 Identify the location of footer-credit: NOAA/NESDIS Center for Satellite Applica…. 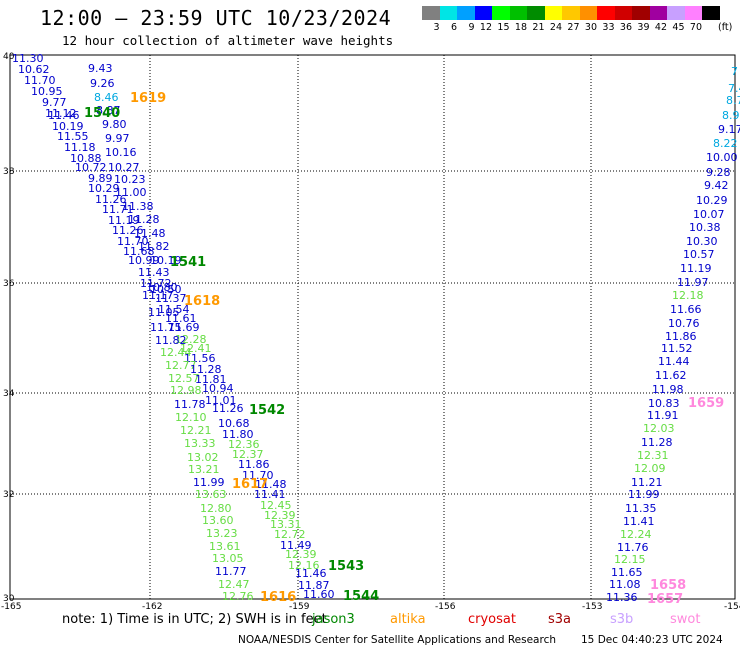
(397, 640).